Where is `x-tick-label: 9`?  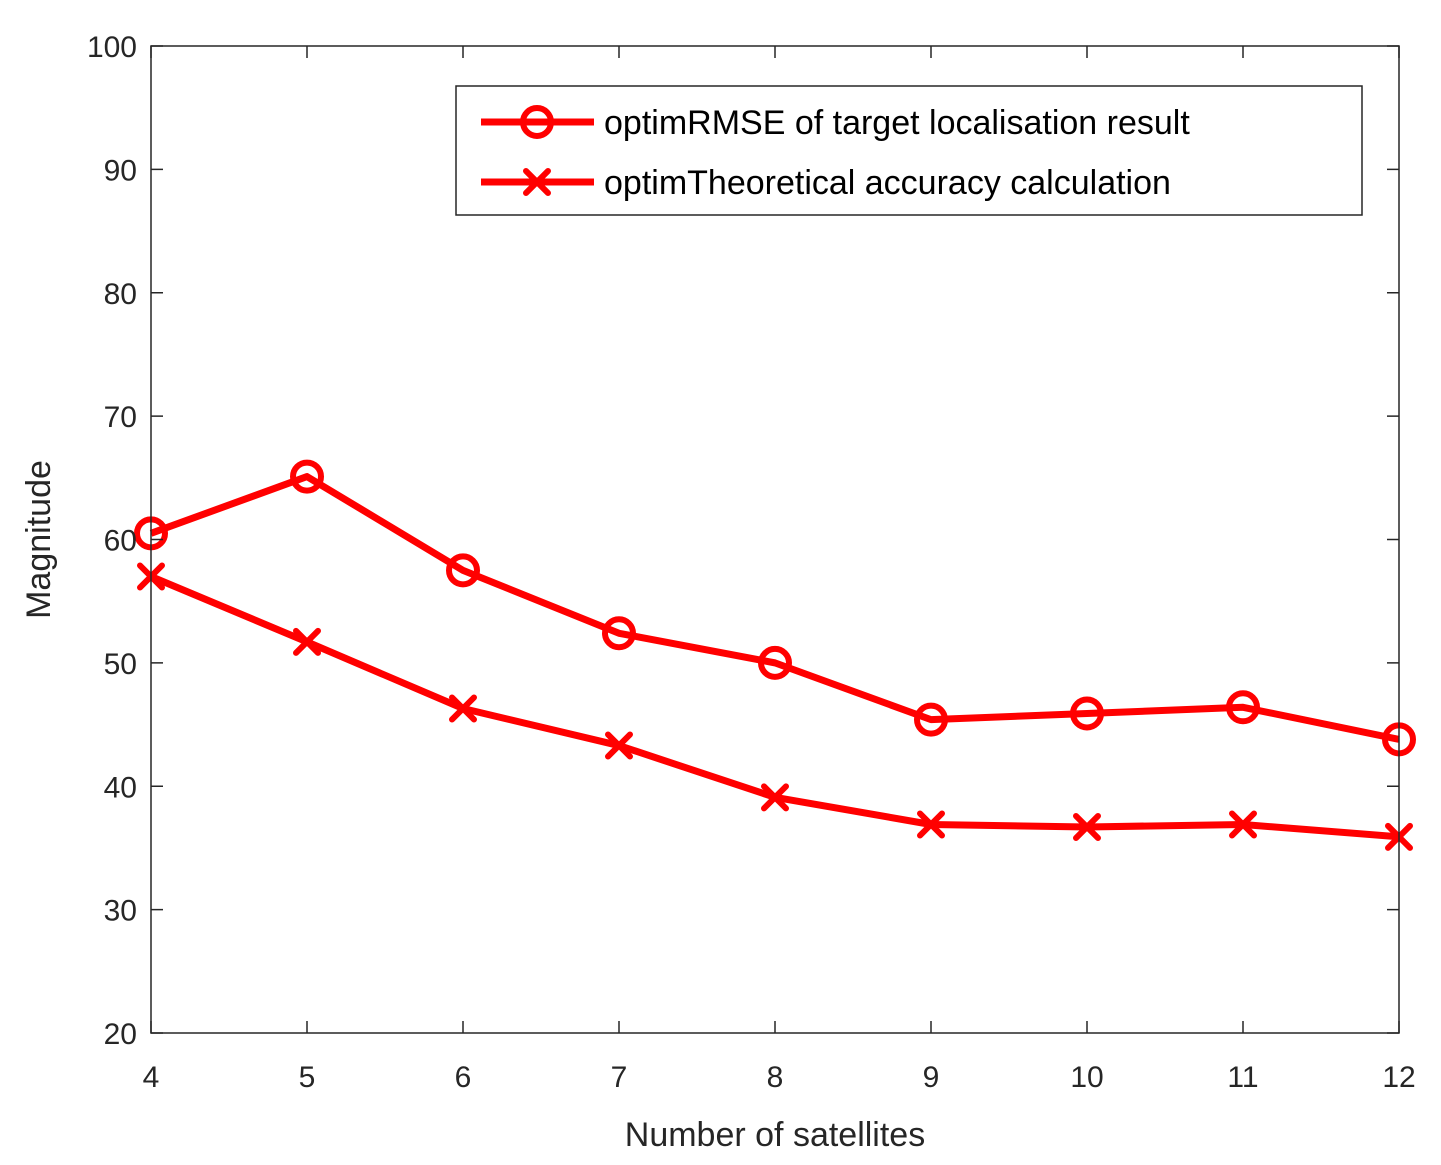 x-tick-label: 9 is located at coordinates (931, 1077).